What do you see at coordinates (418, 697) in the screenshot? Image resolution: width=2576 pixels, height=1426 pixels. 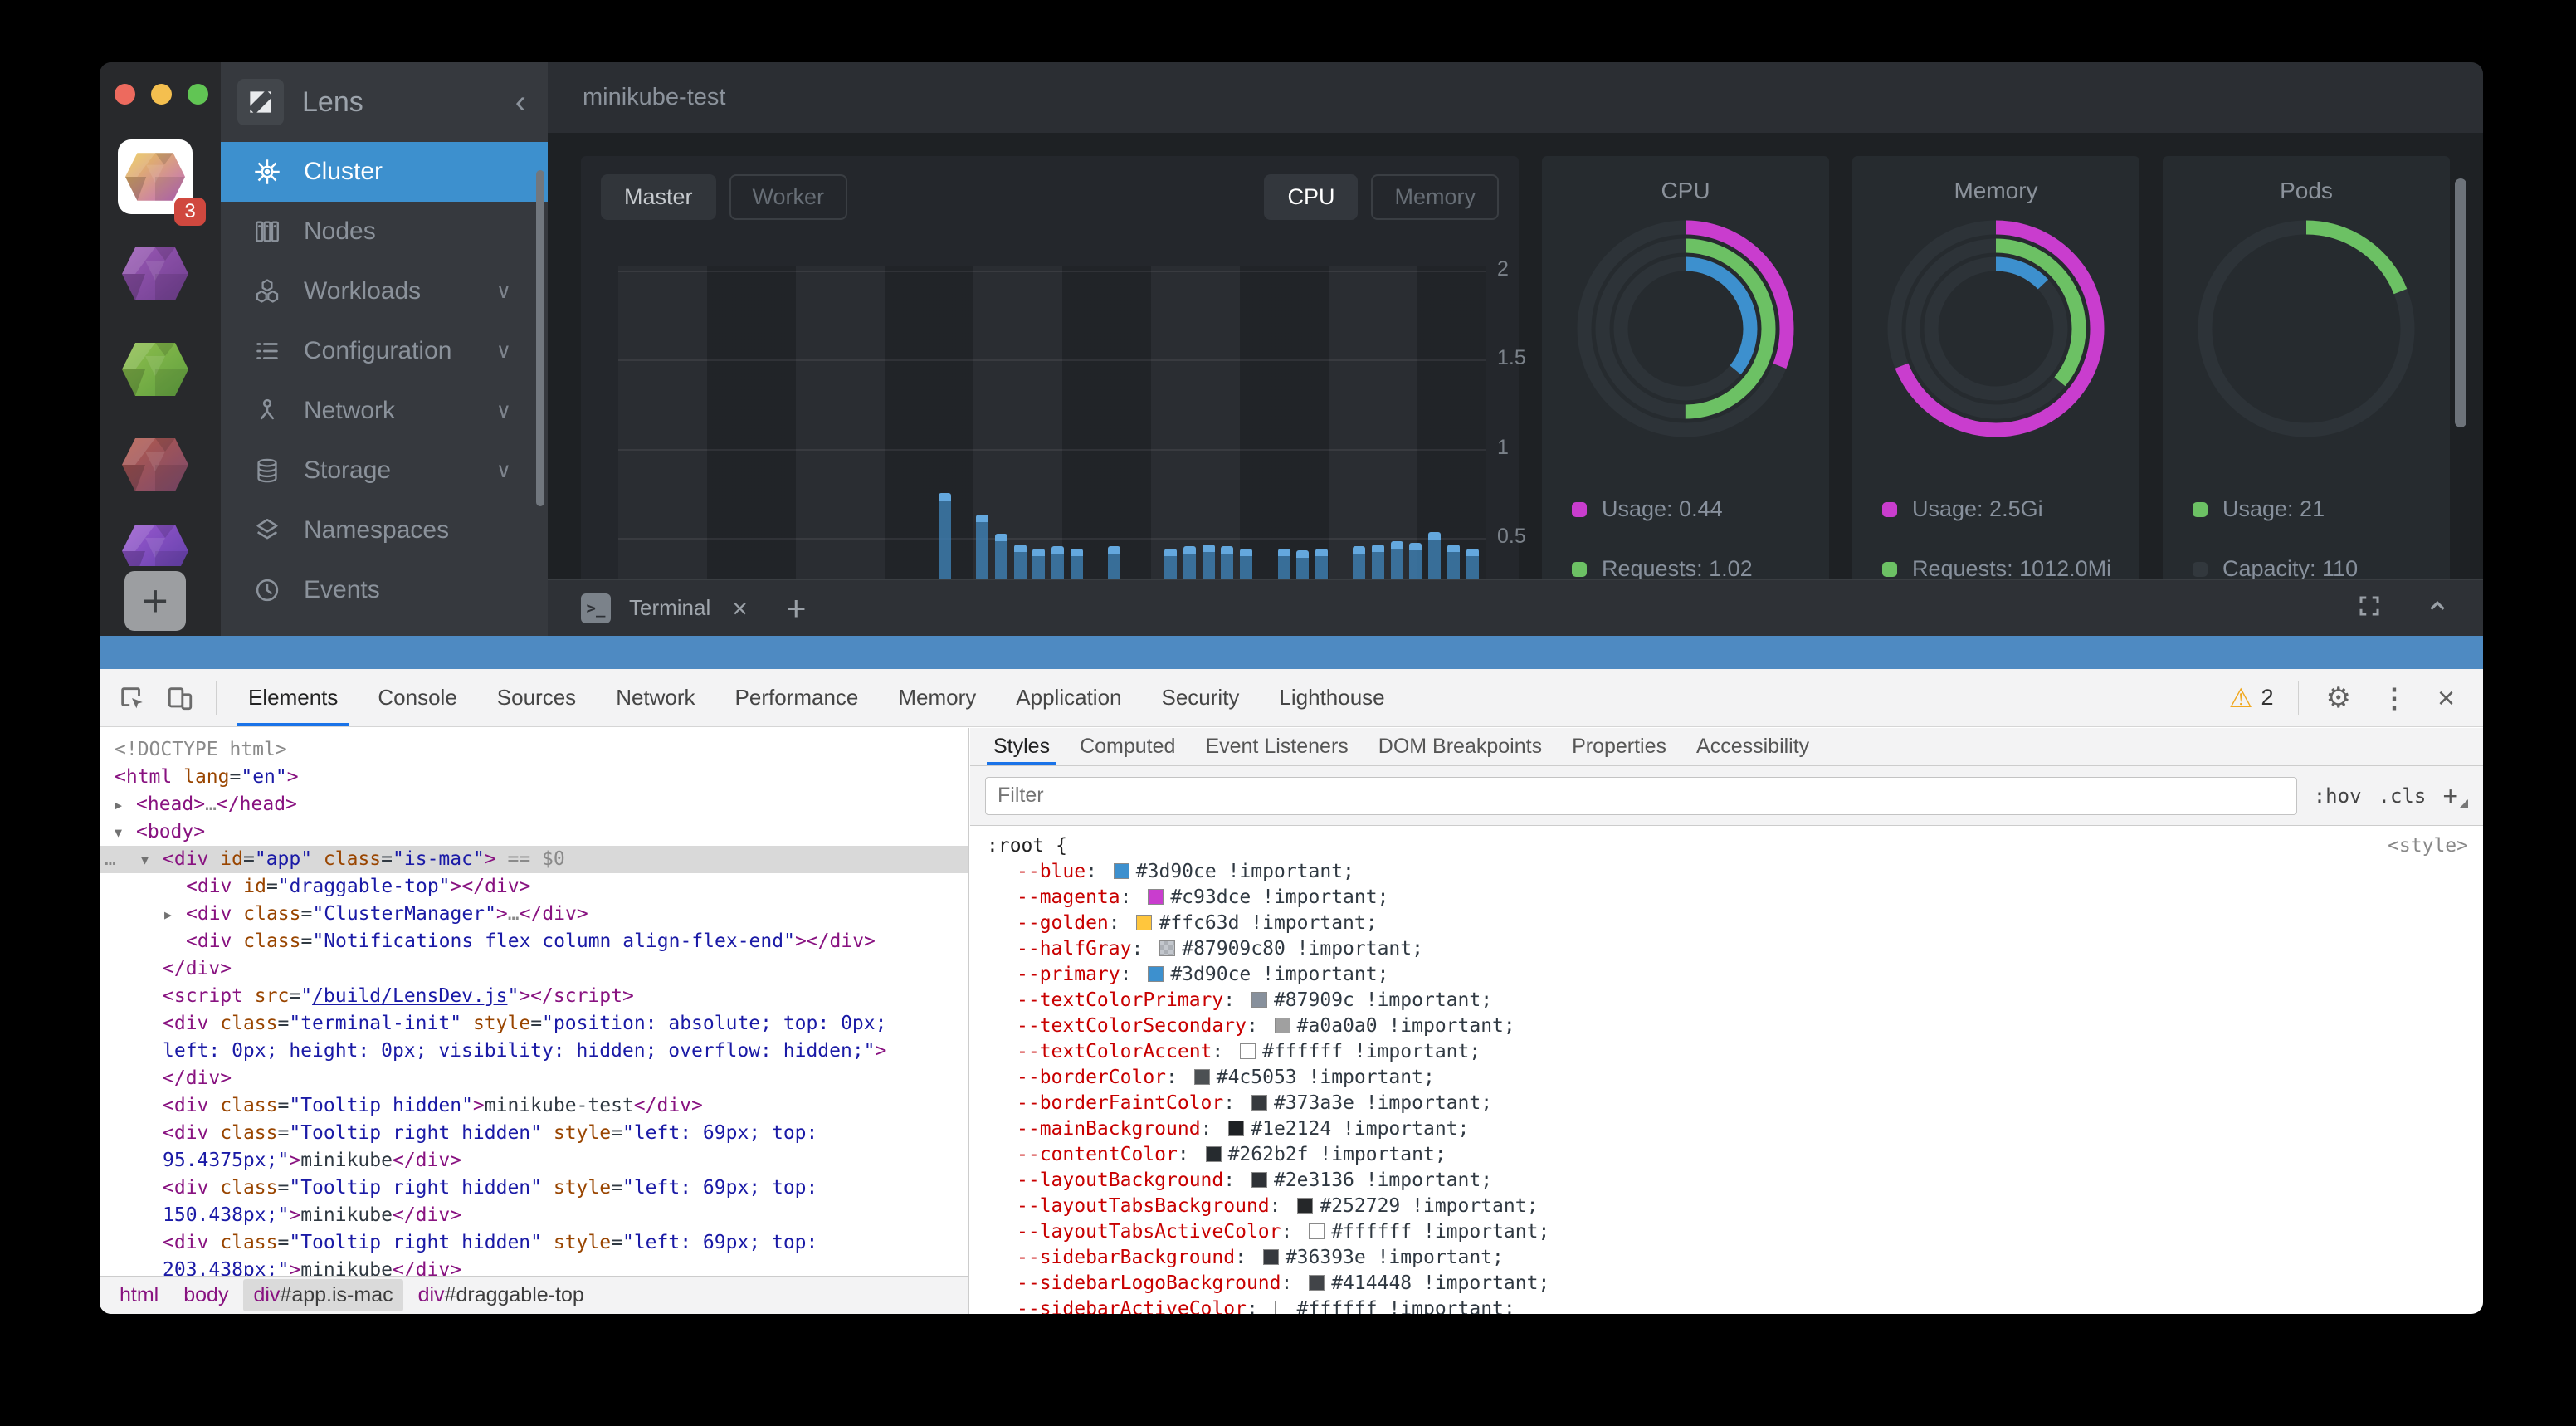 I see `devtools-tab-console: Console` at bounding box center [418, 697].